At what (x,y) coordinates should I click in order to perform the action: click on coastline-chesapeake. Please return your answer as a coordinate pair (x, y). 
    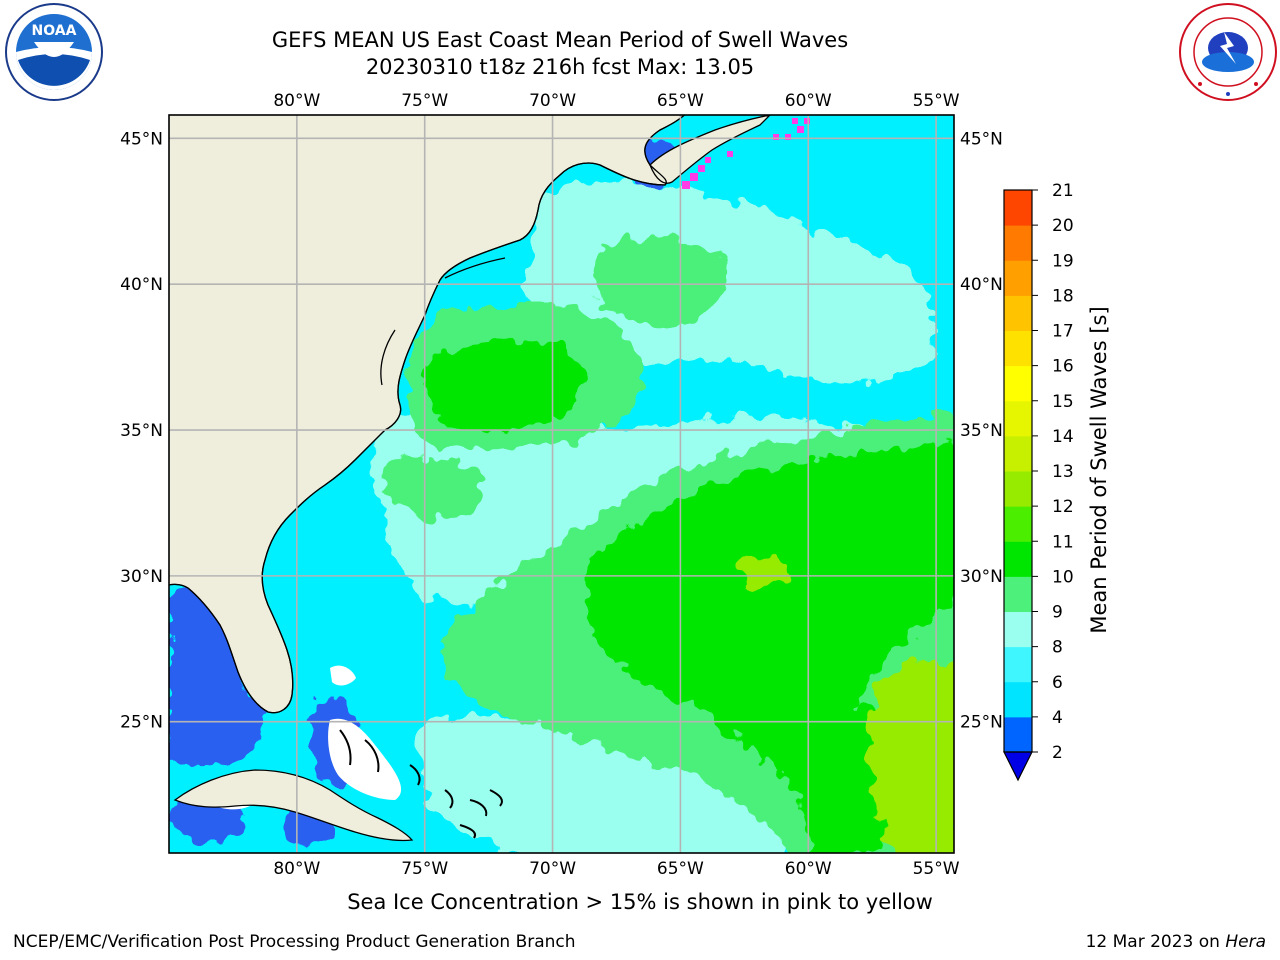
    Looking at the image, I should click on (388, 357).